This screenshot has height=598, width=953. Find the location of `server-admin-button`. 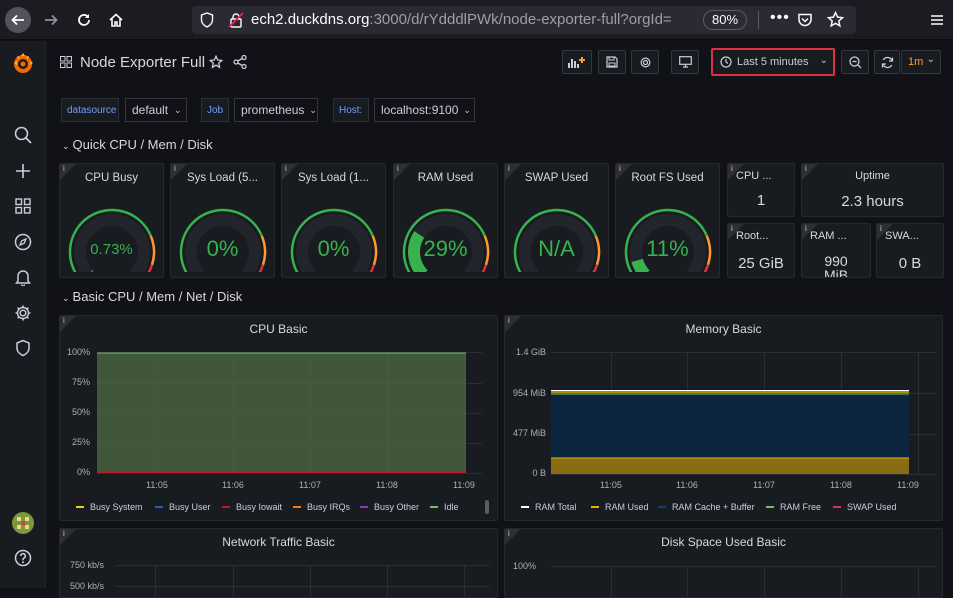

server-admin-button is located at coordinates (23, 348).